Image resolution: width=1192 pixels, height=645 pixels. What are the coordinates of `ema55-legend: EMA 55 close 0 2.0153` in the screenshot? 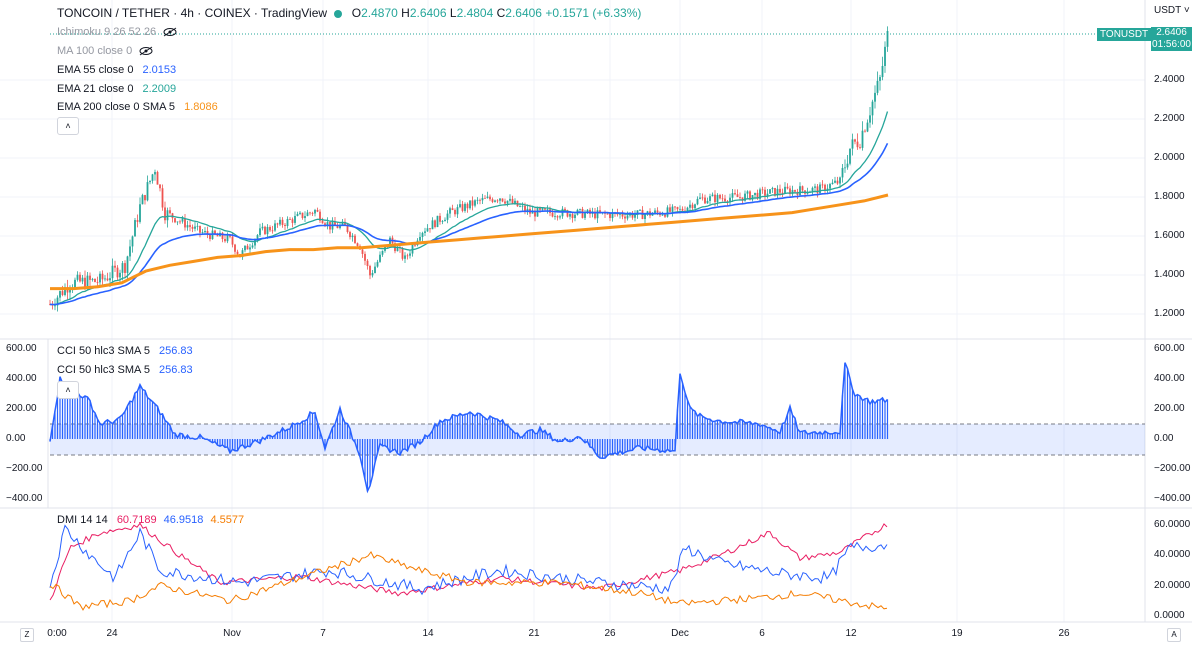 It's located at (116, 70).